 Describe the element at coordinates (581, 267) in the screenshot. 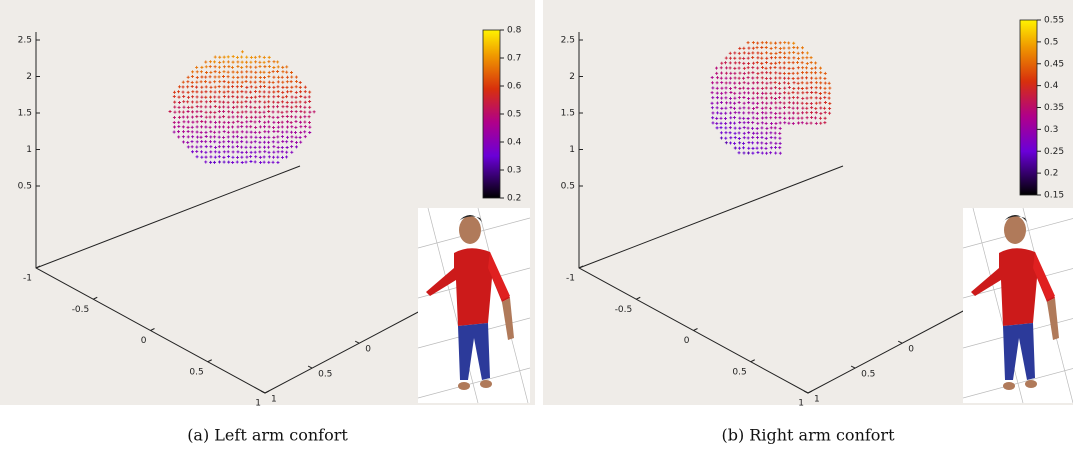

I see `x-tick` at that location.